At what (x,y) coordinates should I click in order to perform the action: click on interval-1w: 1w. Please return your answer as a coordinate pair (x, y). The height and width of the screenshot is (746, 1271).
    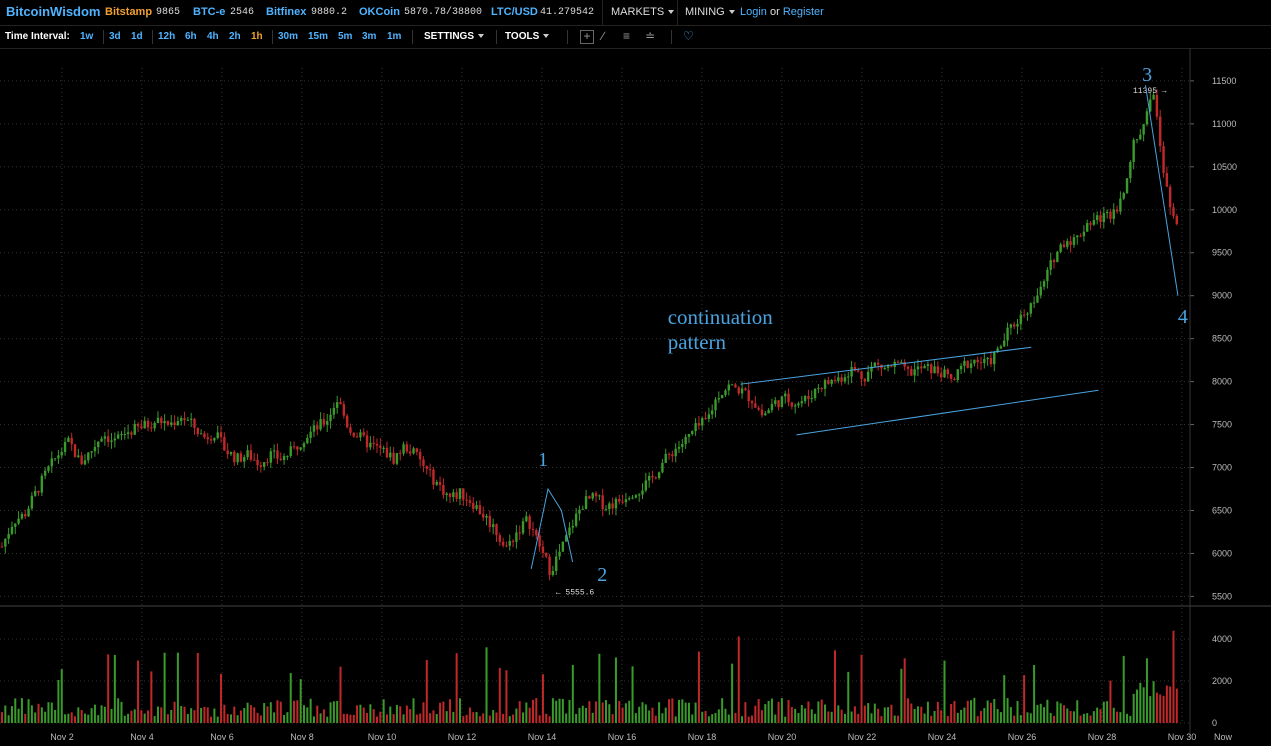
    Looking at the image, I should click on (87, 36).